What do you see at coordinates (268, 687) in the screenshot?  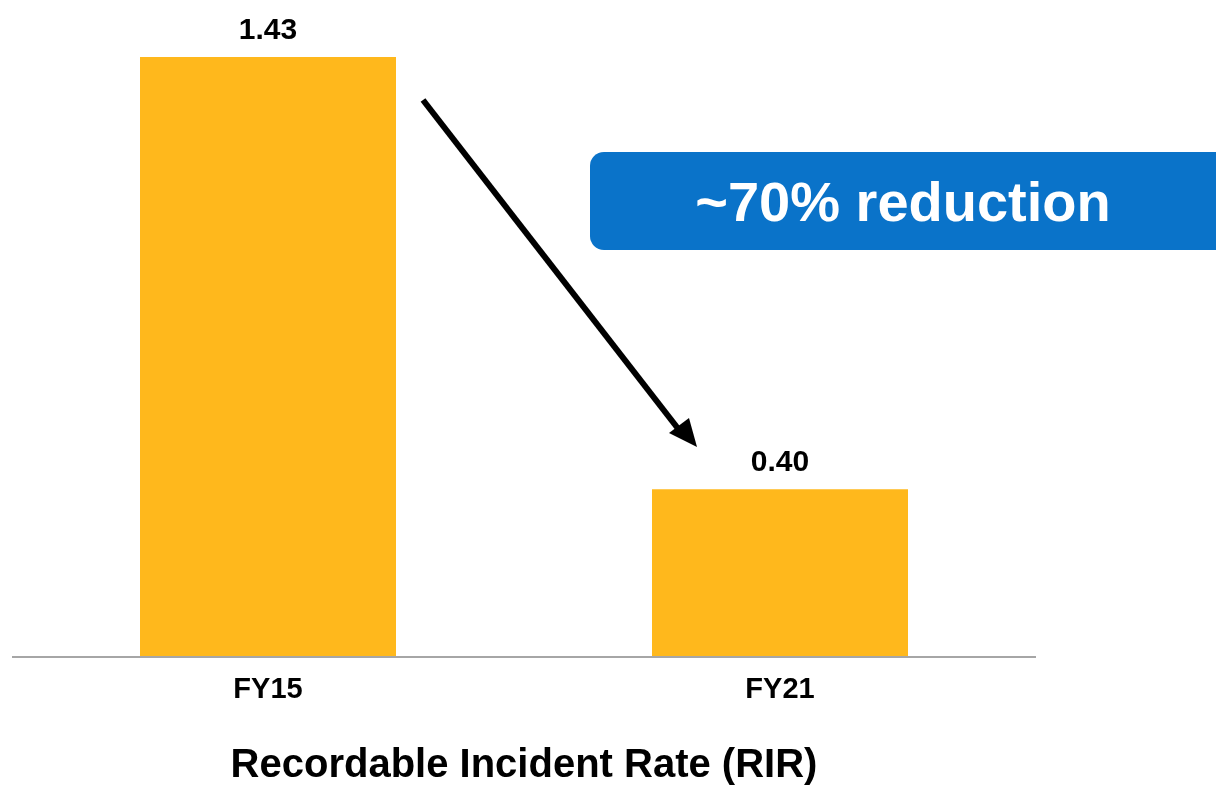 I see `x-tick-label: FY15` at bounding box center [268, 687].